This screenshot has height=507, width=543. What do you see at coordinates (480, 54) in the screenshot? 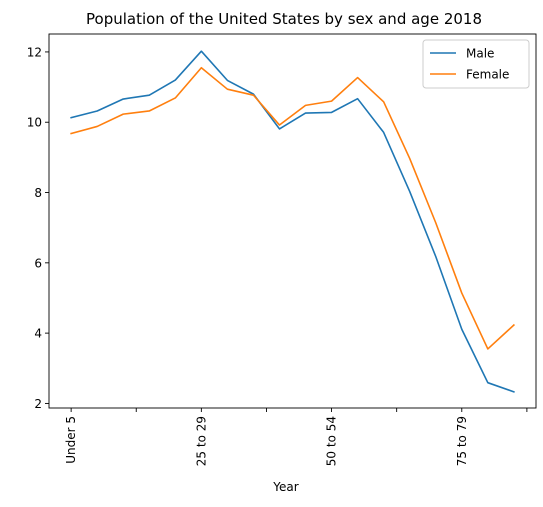
I see `legend-label-male: Male` at bounding box center [480, 54].